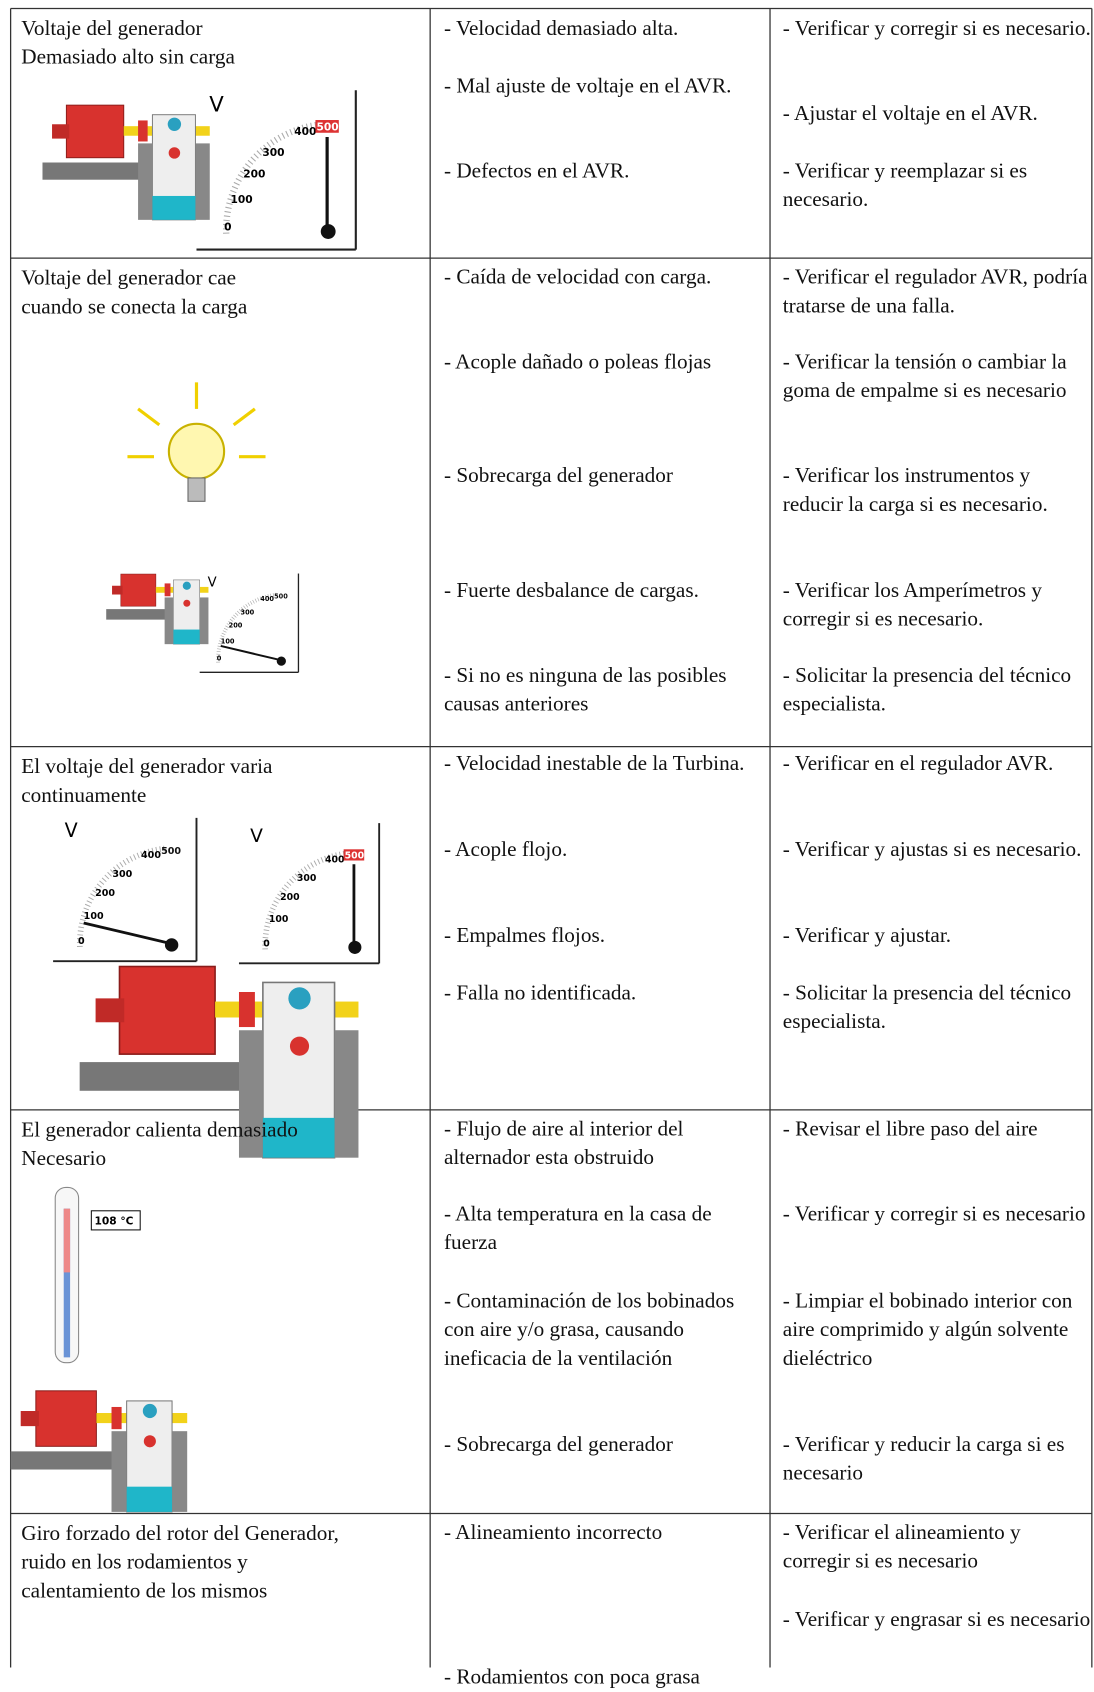 Image resolution: width=1094 pixels, height=1692 pixels. I want to click on bulb-base, so click(196, 489).